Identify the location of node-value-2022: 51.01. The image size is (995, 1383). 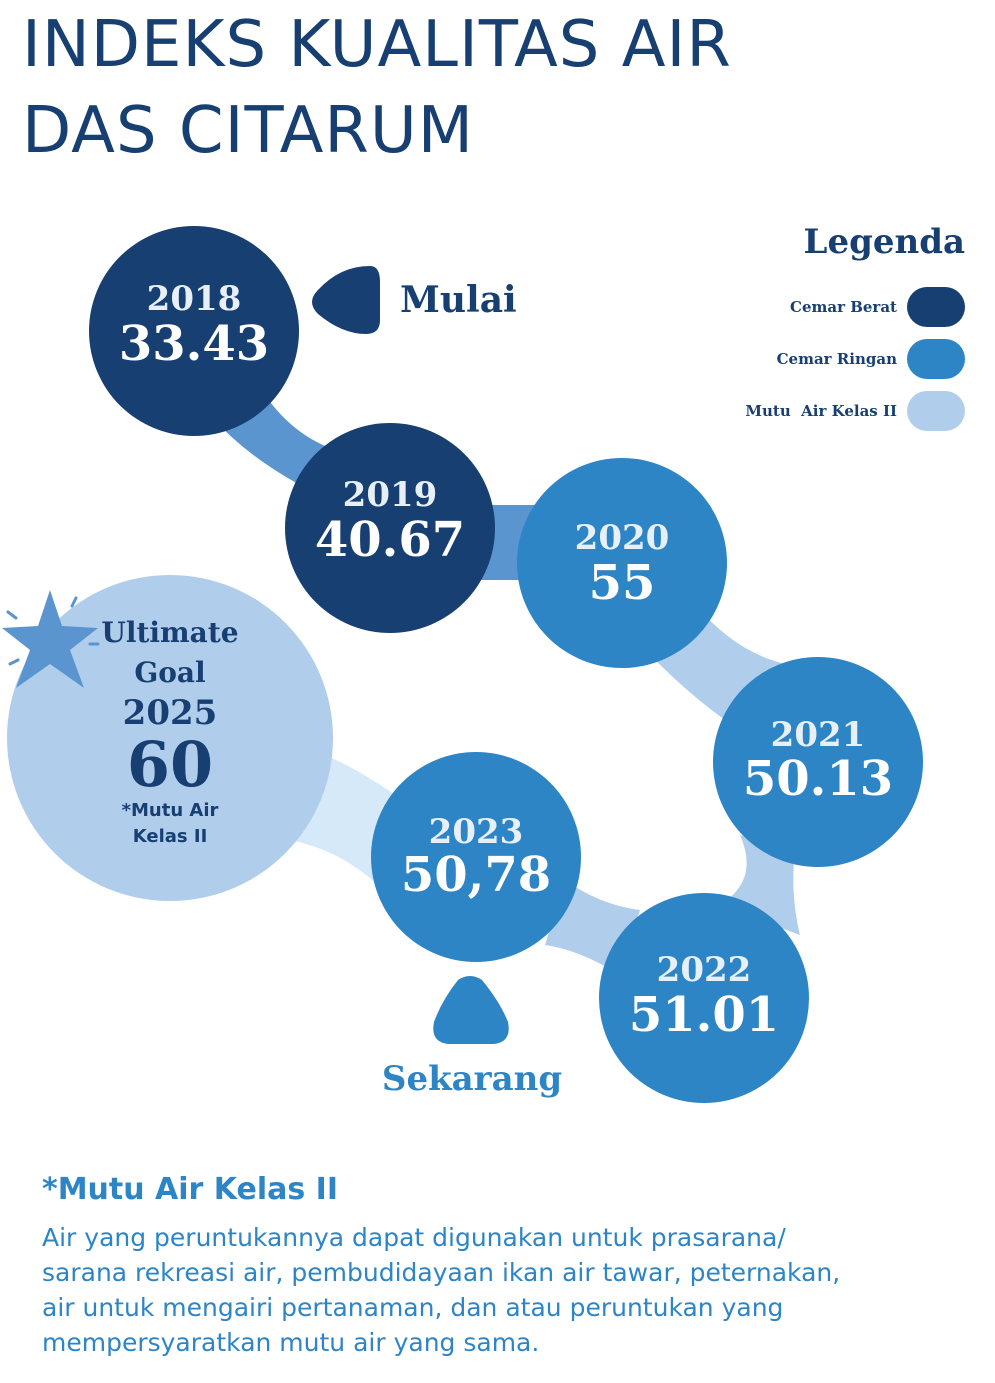
(704, 1015).